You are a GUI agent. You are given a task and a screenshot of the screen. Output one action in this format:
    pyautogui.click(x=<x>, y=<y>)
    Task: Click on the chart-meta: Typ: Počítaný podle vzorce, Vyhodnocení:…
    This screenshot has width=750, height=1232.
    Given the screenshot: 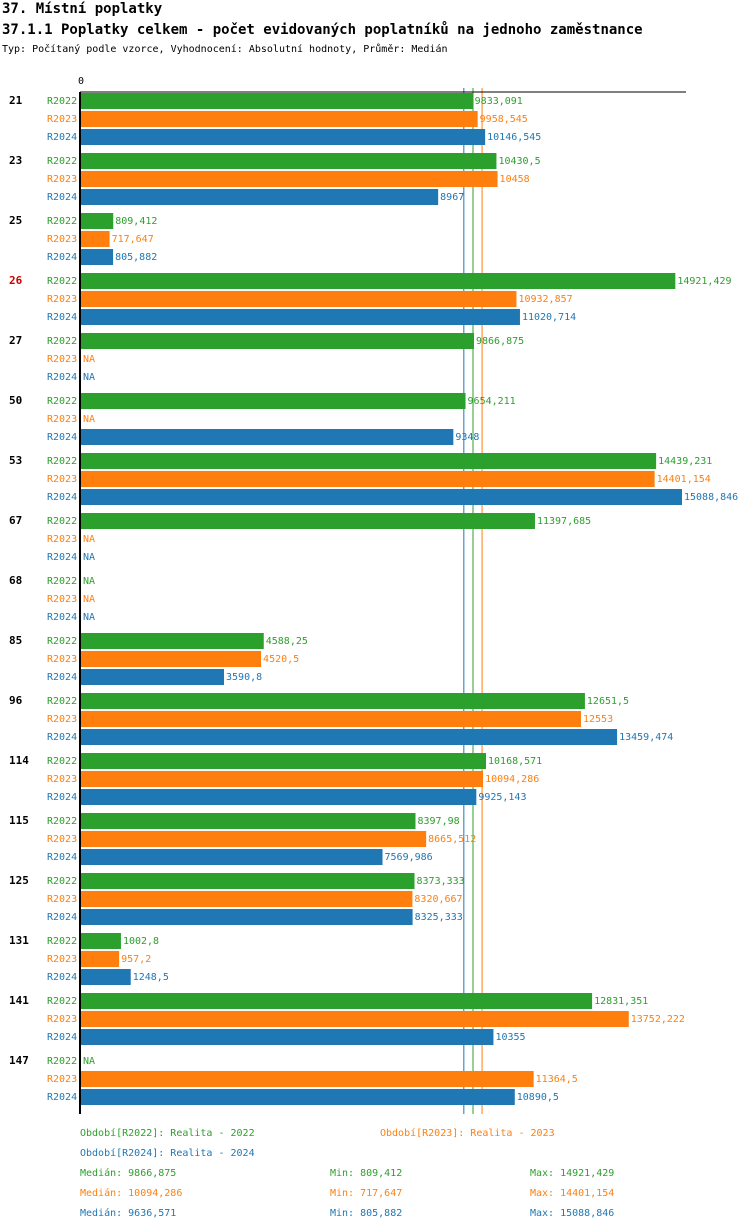 What is the action you would take?
    pyautogui.click(x=225, y=49)
    